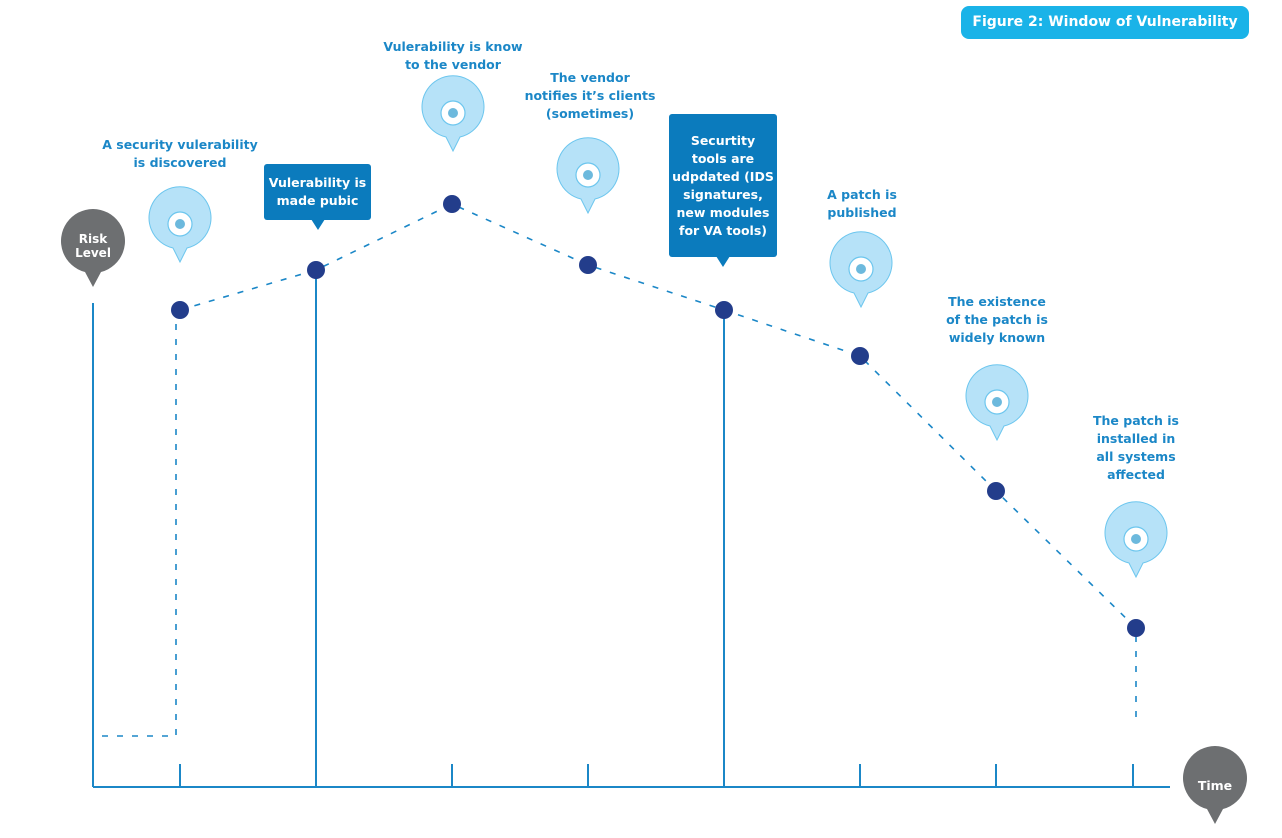 The image size is (1282, 838). I want to click on callout-line: new modules, so click(723, 212).